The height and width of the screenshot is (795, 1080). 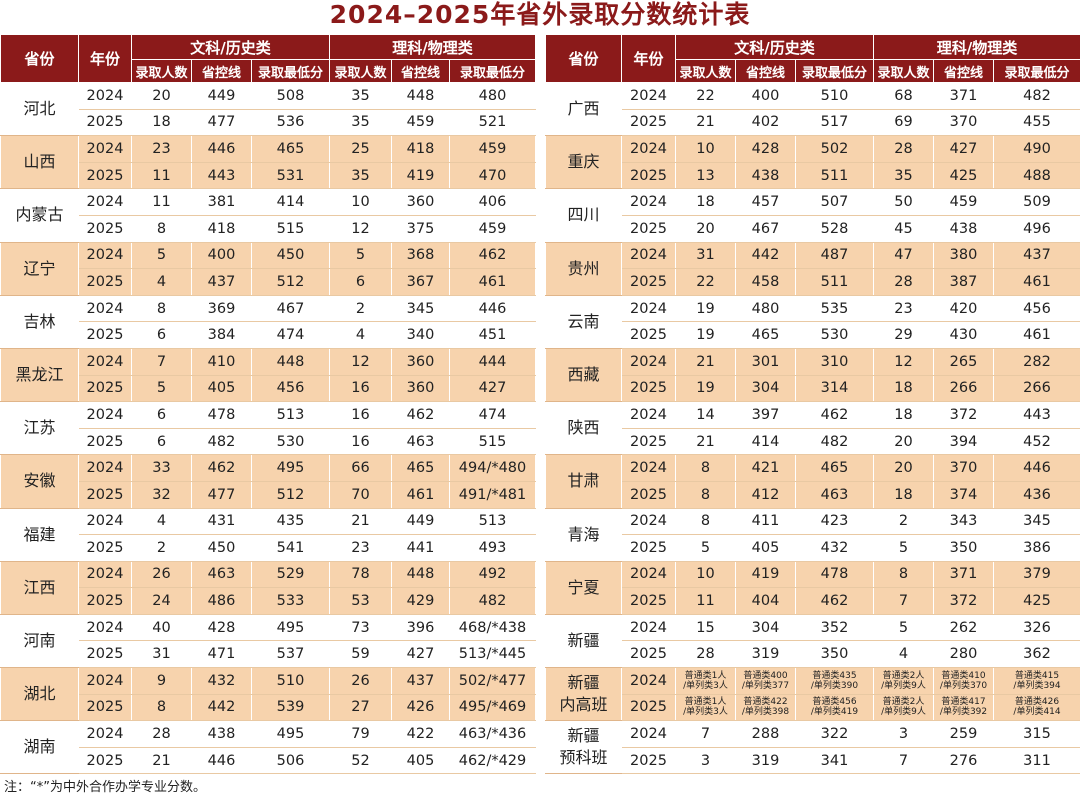 What do you see at coordinates (39, 322) in the screenshot?
I see `province-cell: 吉林` at bounding box center [39, 322].